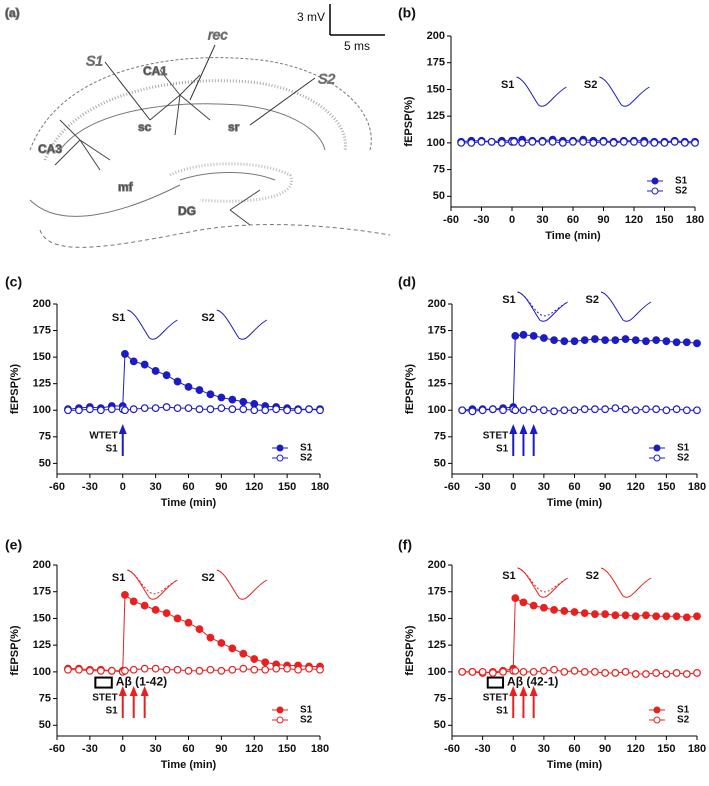 The image size is (709, 786). I want to click on region-label: DG, so click(187, 211).